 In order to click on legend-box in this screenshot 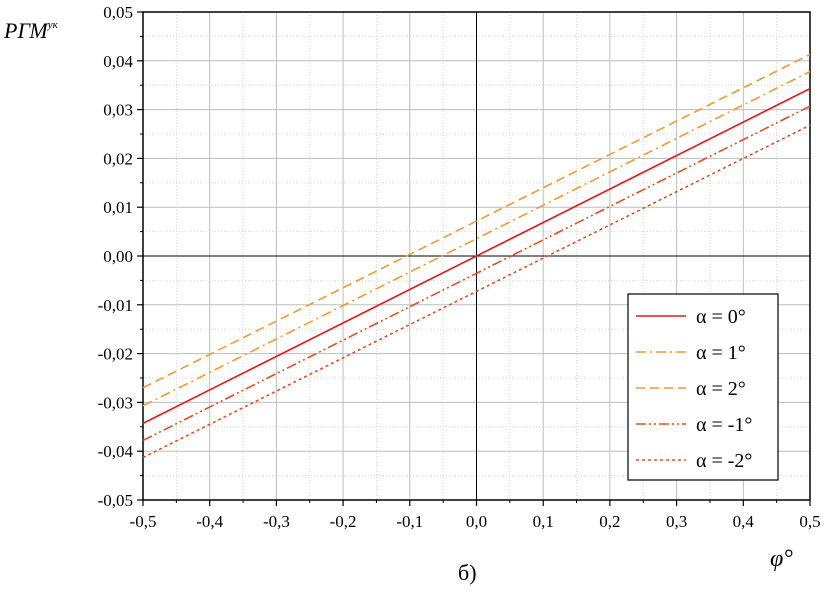, I will do `click(703, 387)`.